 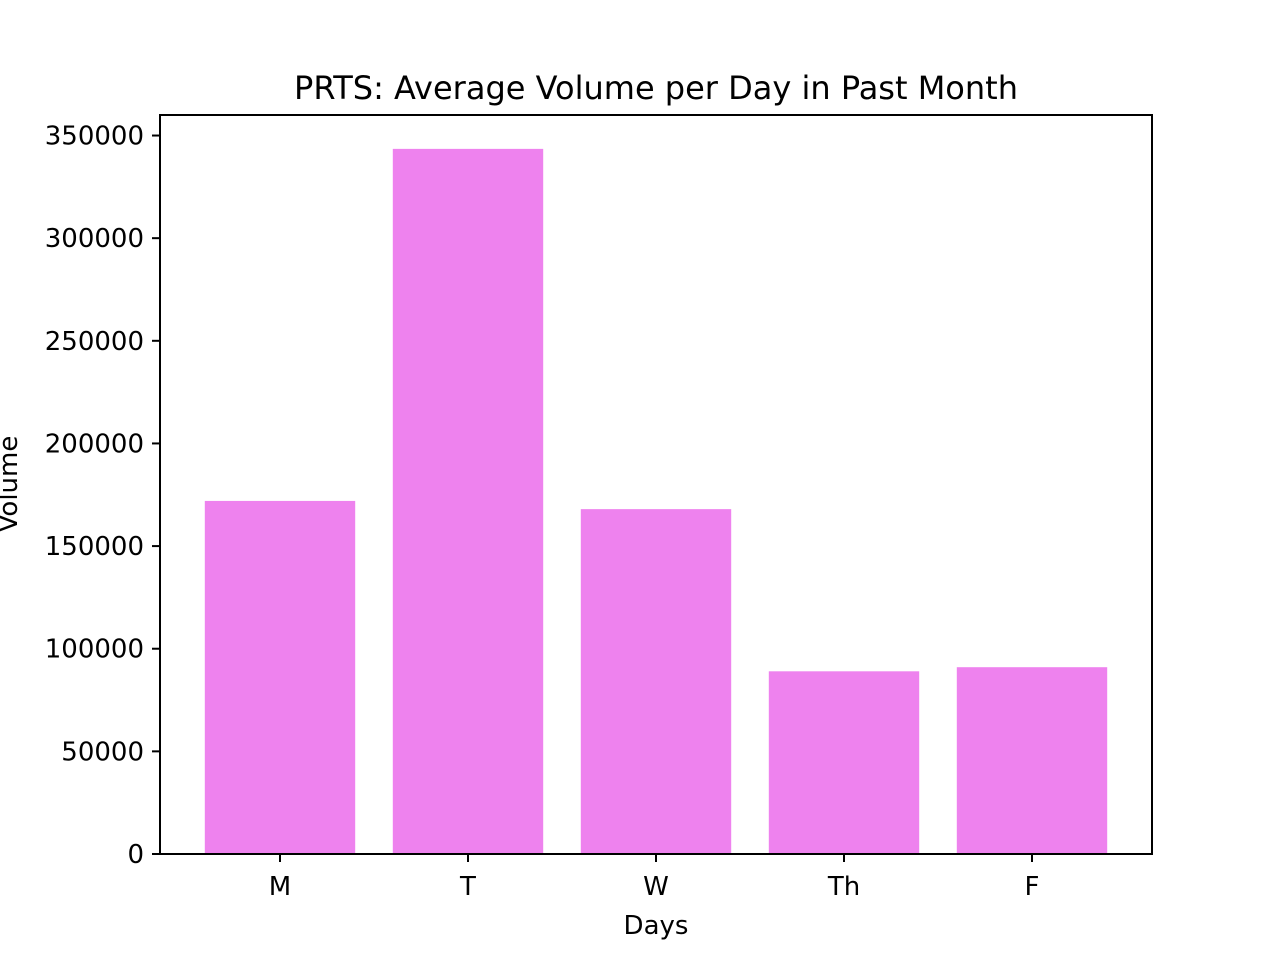 What do you see at coordinates (843, 887) in the screenshot?
I see `x-tick-label: Th` at bounding box center [843, 887].